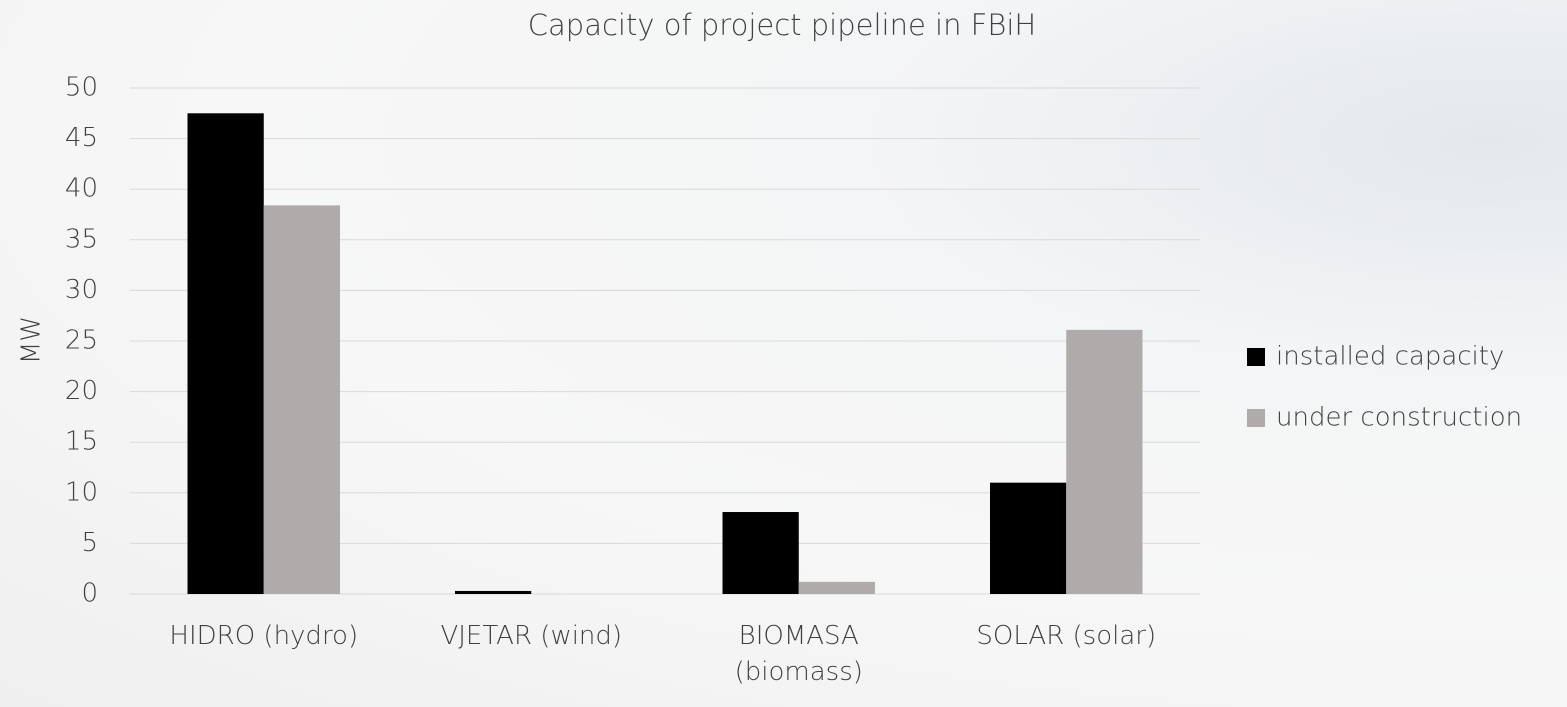  I want to click on y-tick-label: 10, so click(81, 492).